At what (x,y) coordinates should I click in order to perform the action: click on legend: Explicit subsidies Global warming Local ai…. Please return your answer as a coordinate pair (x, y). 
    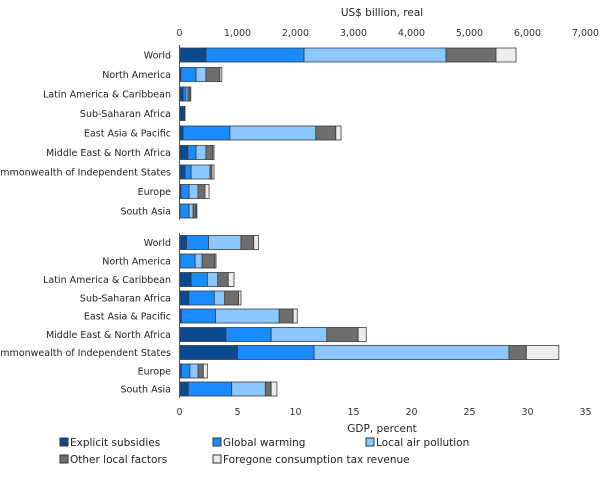
    Looking at the image, I should click on (264, 451).